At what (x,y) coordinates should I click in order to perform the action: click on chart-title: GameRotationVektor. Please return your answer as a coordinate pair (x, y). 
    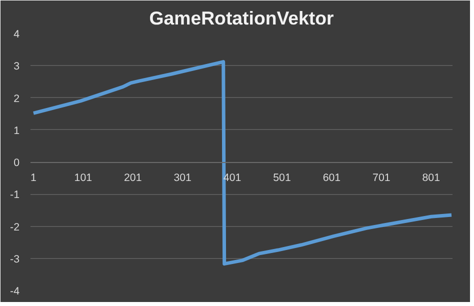
    Looking at the image, I should click on (241, 18).